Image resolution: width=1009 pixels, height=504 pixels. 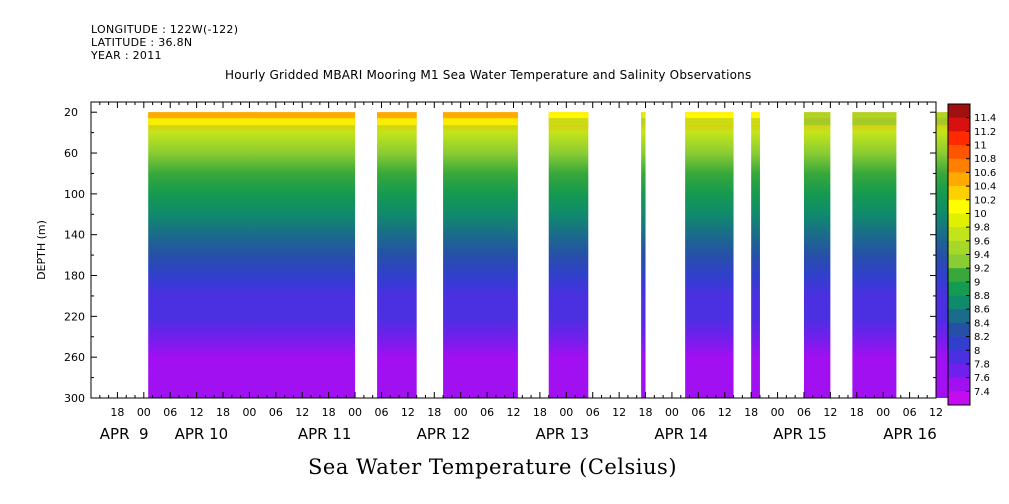 I want to click on x-date-label: APR 9, so click(x=124, y=434).